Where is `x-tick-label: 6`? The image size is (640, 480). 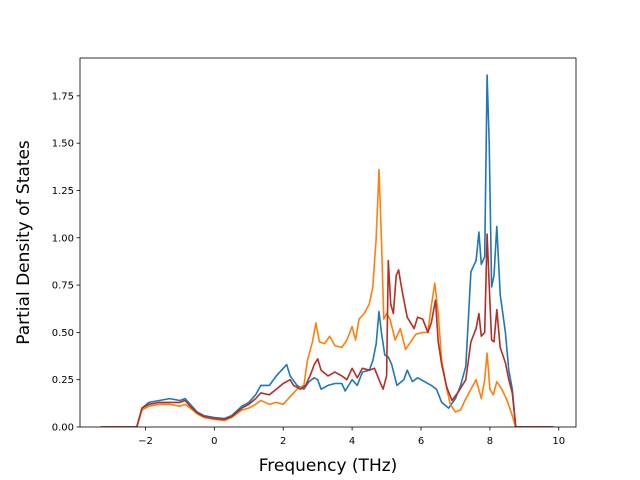 x-tick-label: 6 is located at coordinates (421, 441).